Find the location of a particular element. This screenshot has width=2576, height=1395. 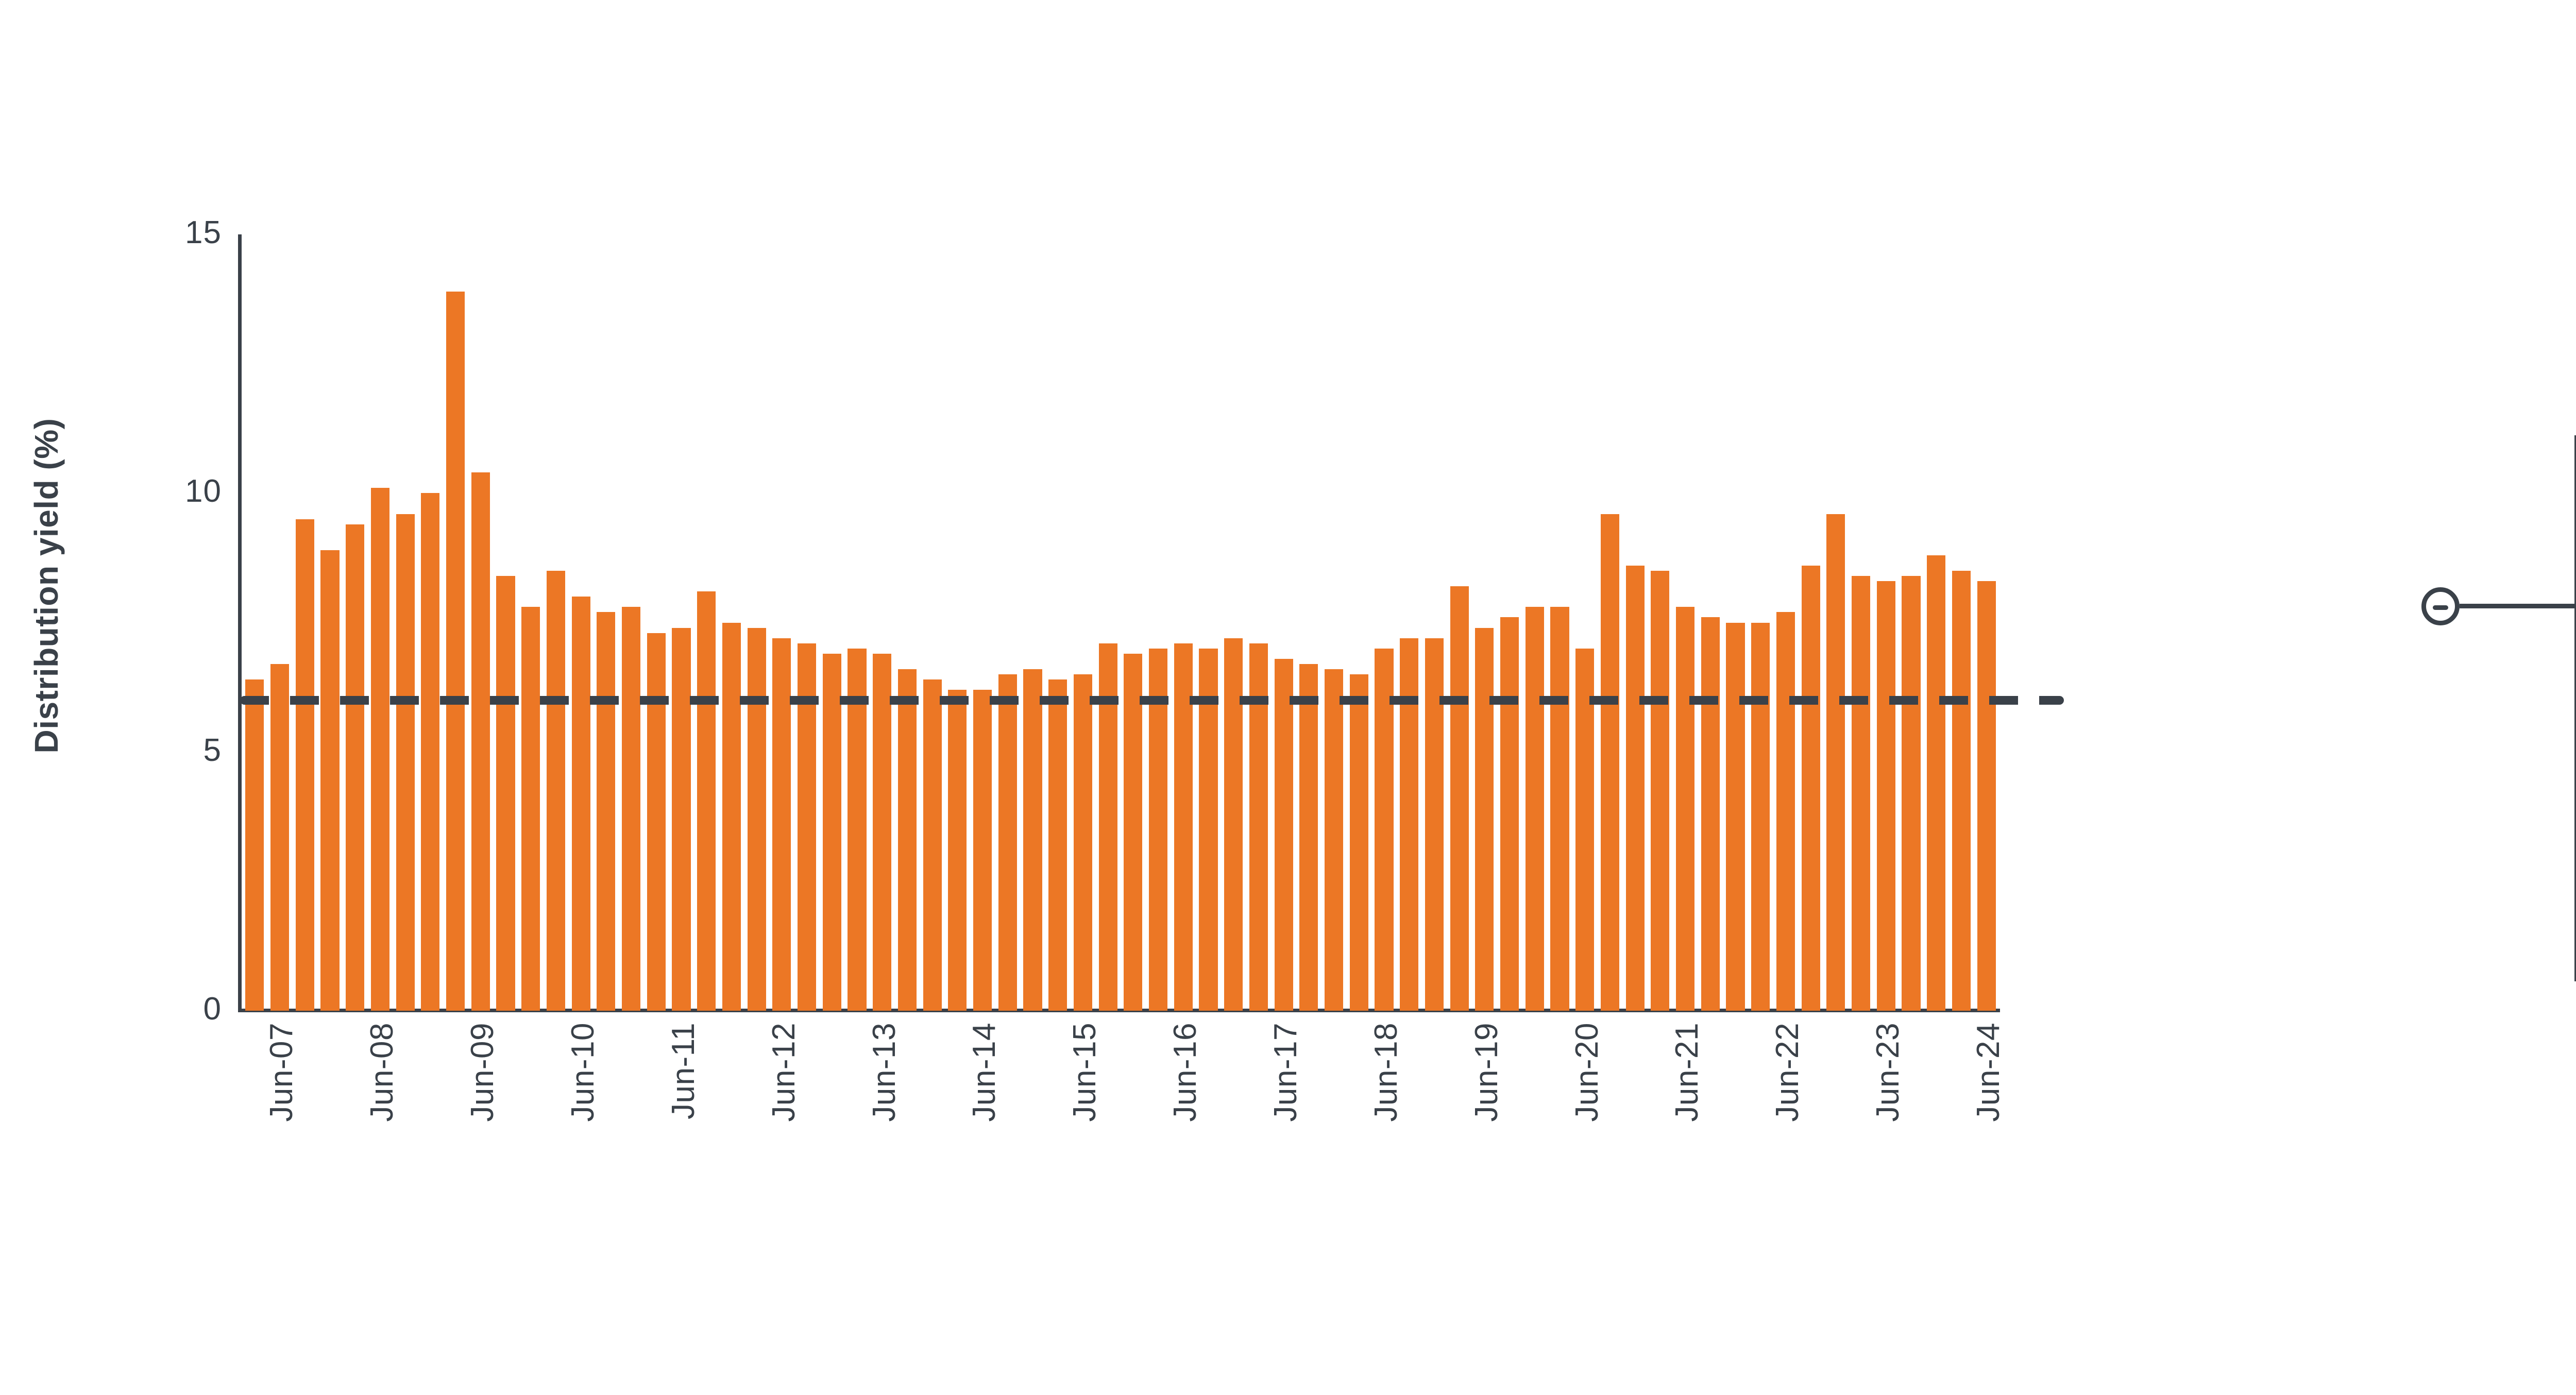

circle-minus-icon is located at coordinates (2441, 606).